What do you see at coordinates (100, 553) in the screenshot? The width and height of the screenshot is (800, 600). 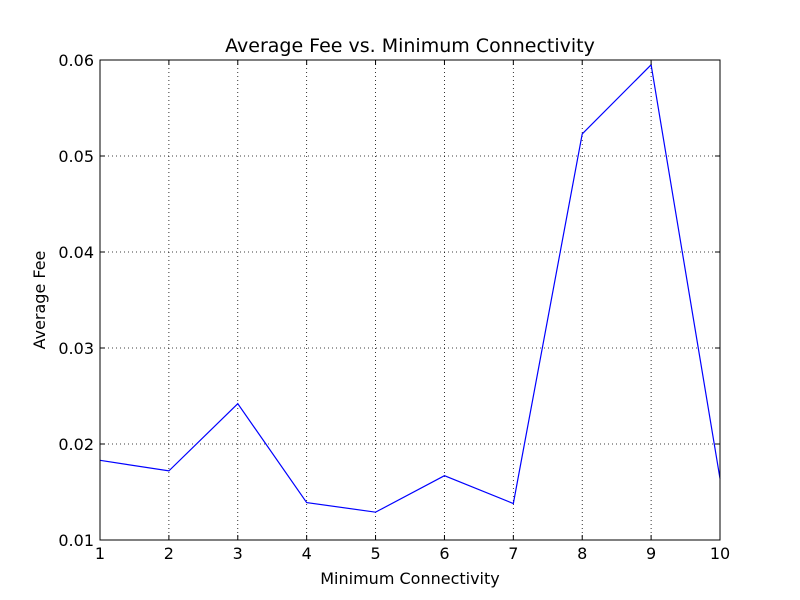 I see `x-tick-label: 1` at bounding box center [100, 553].